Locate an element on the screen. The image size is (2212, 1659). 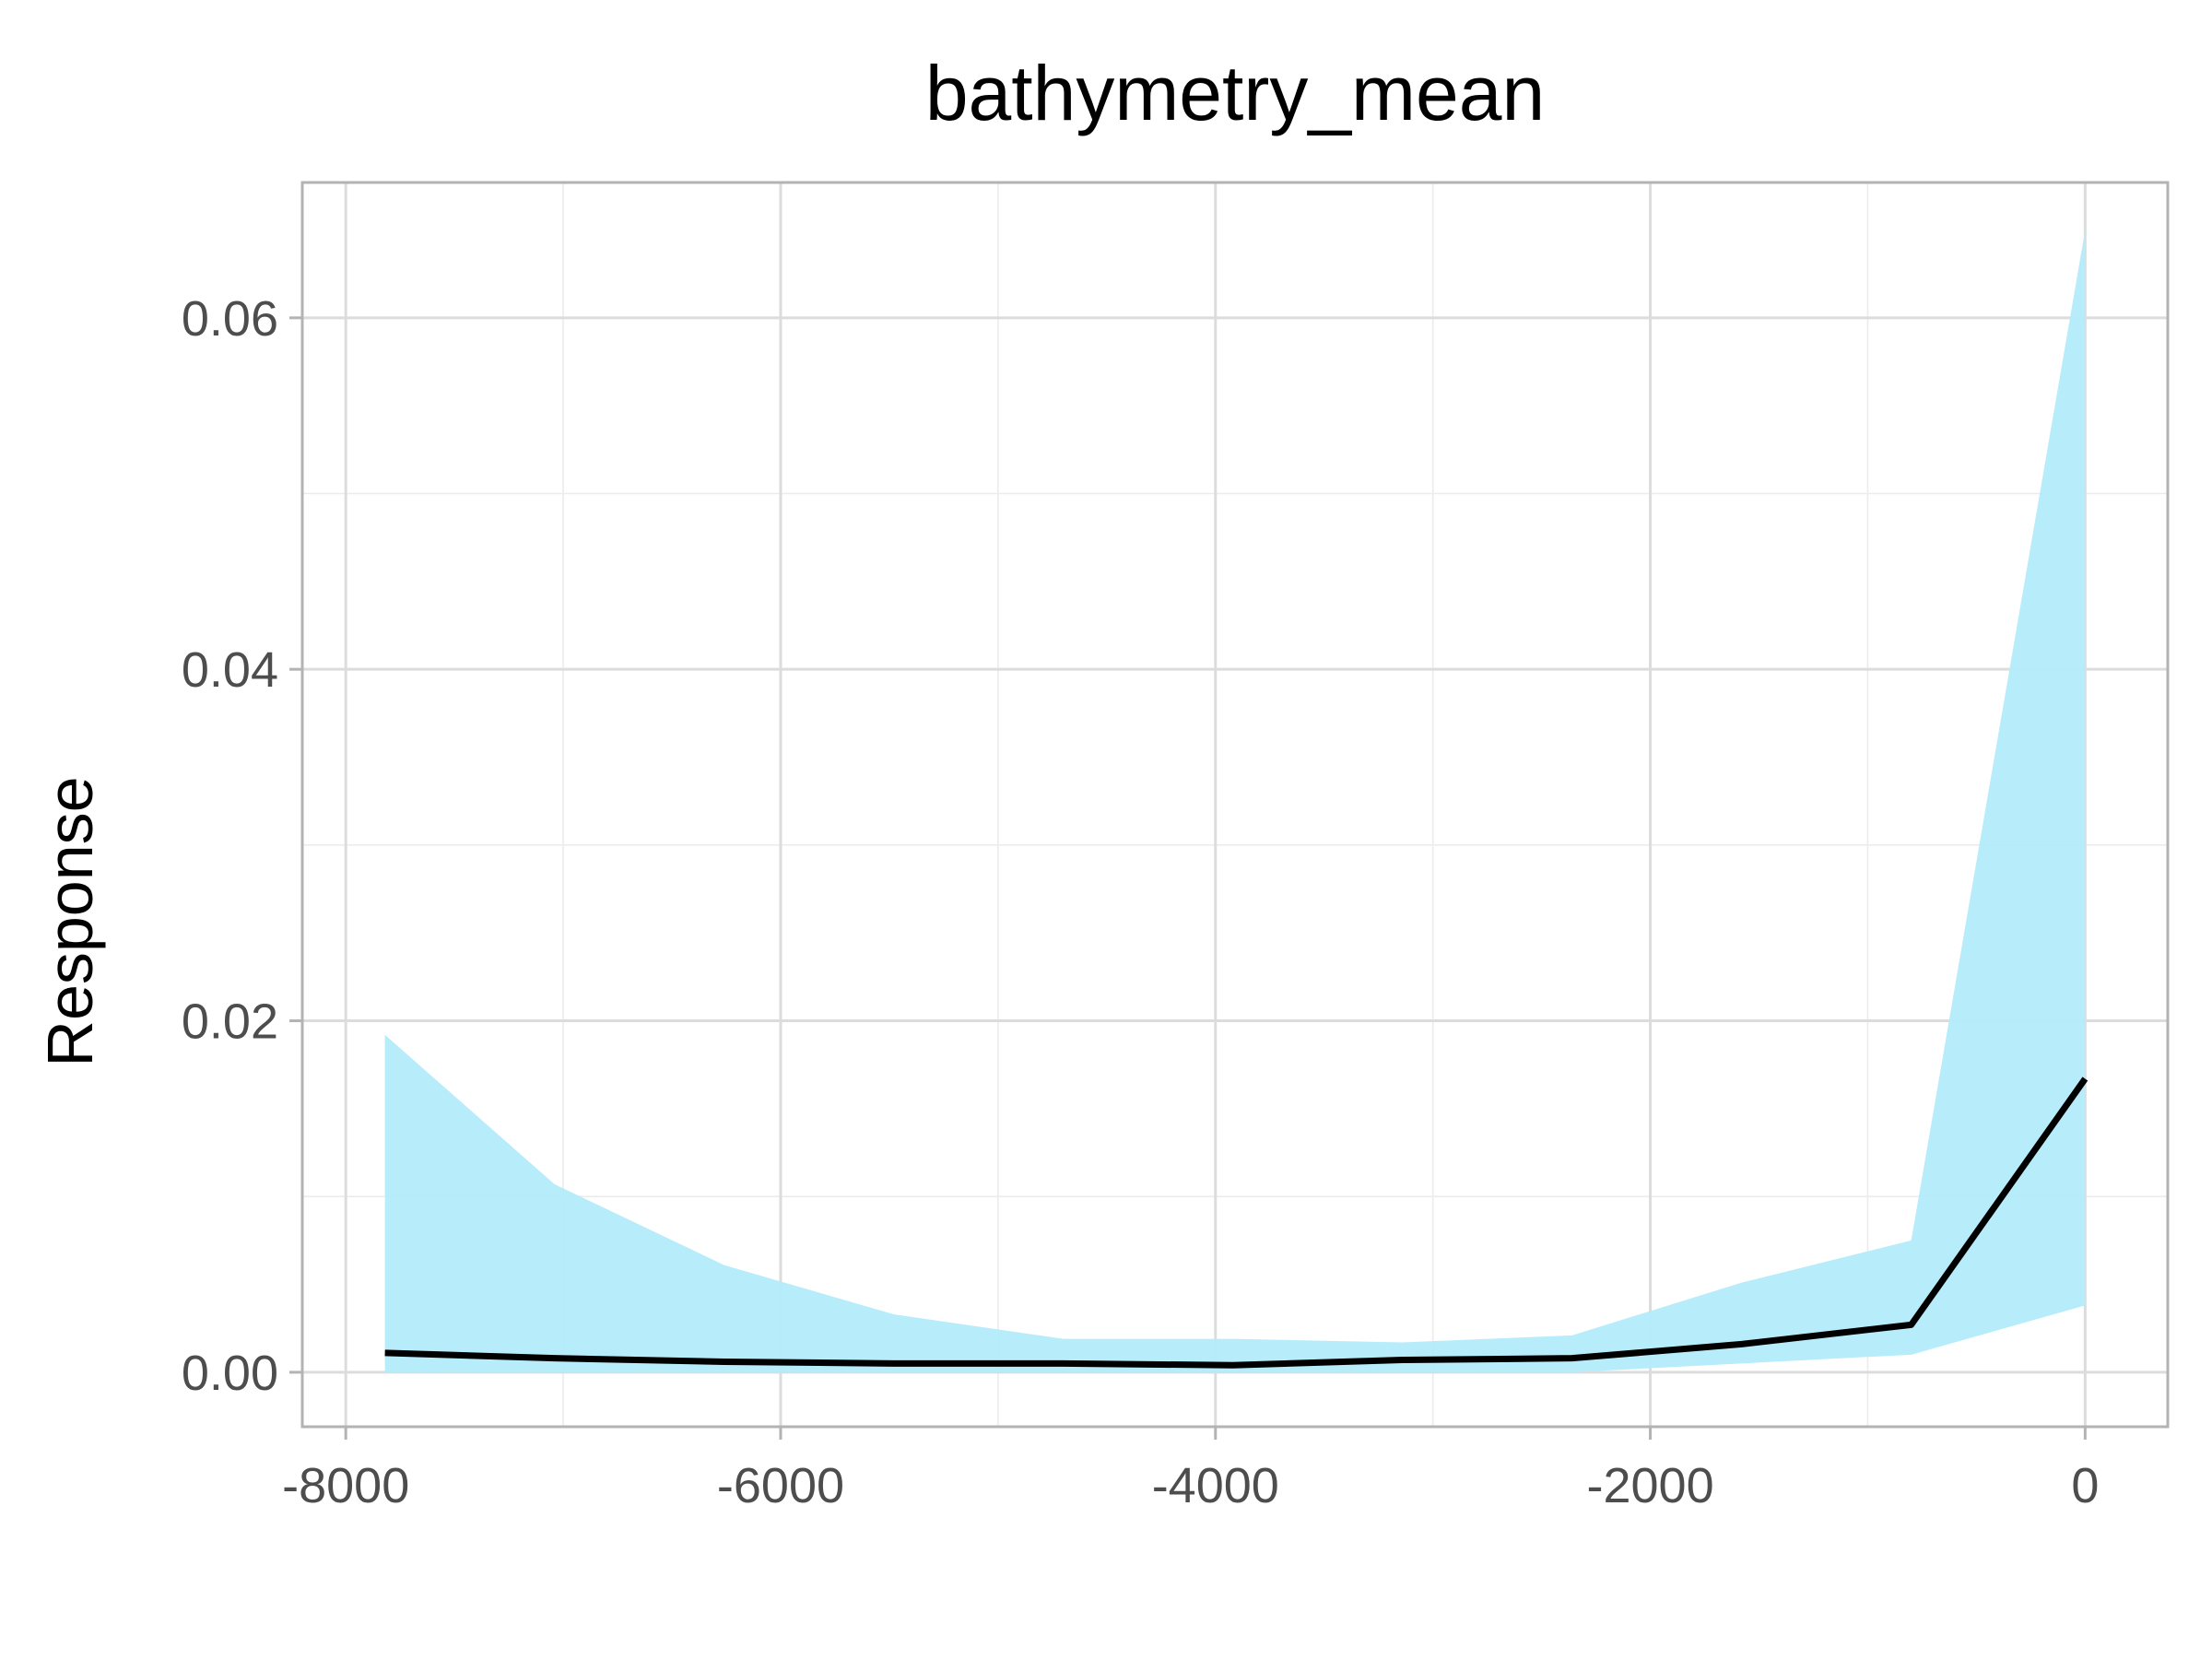
y-tick-label: 0.04 is located at coordinates (230, 670).